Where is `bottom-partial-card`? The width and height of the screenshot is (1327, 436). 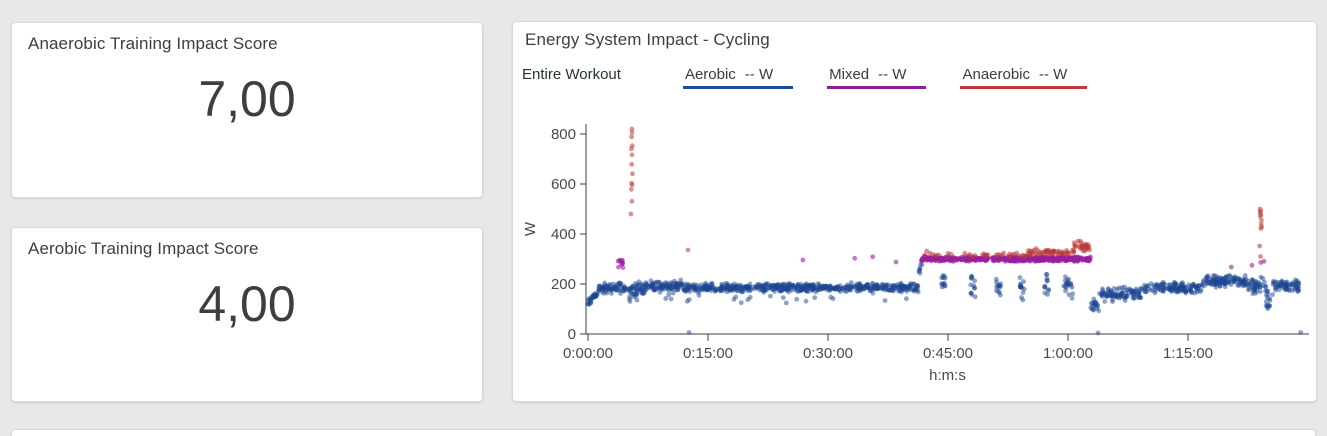 bottom-partial-card is located at coordinates (663, 432).